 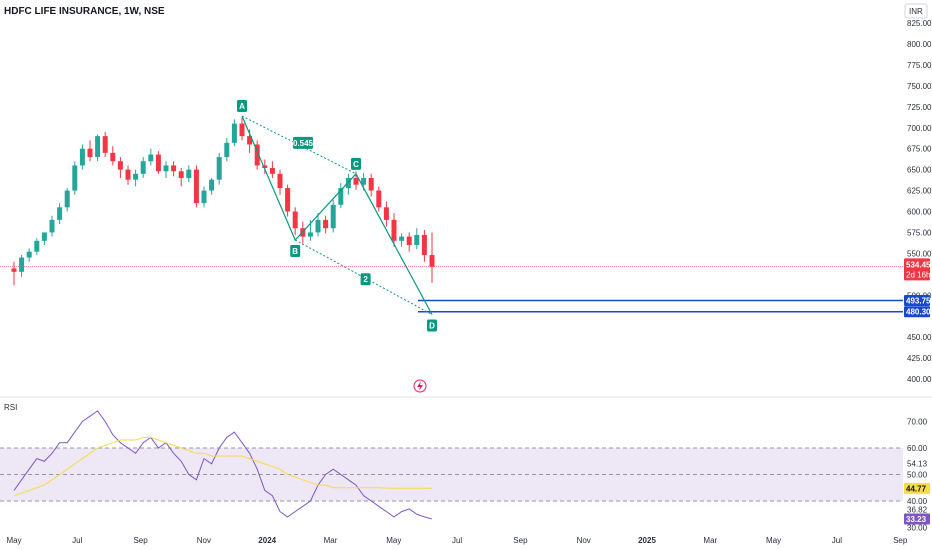 I want to click on rsi-current-badge: 33.23, so click(x=917, y=519).